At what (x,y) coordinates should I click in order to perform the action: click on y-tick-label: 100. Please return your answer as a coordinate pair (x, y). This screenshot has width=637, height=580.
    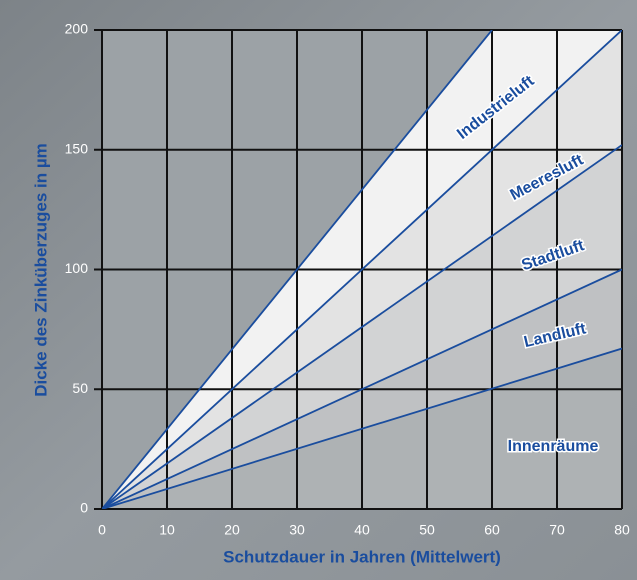
    Looking at the image, I should click on (77, 268).